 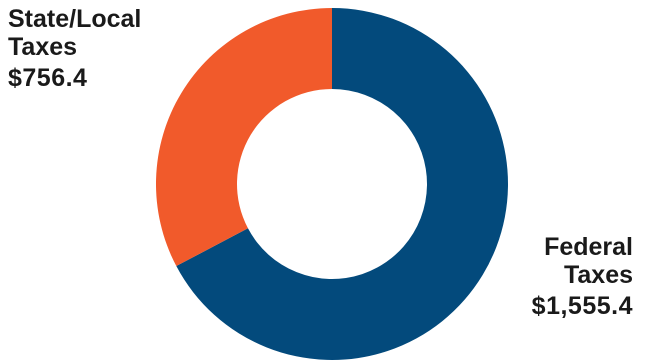 I want to click on label-federal: Federal Taxes $1,555.4, so click(x=533, y=277).